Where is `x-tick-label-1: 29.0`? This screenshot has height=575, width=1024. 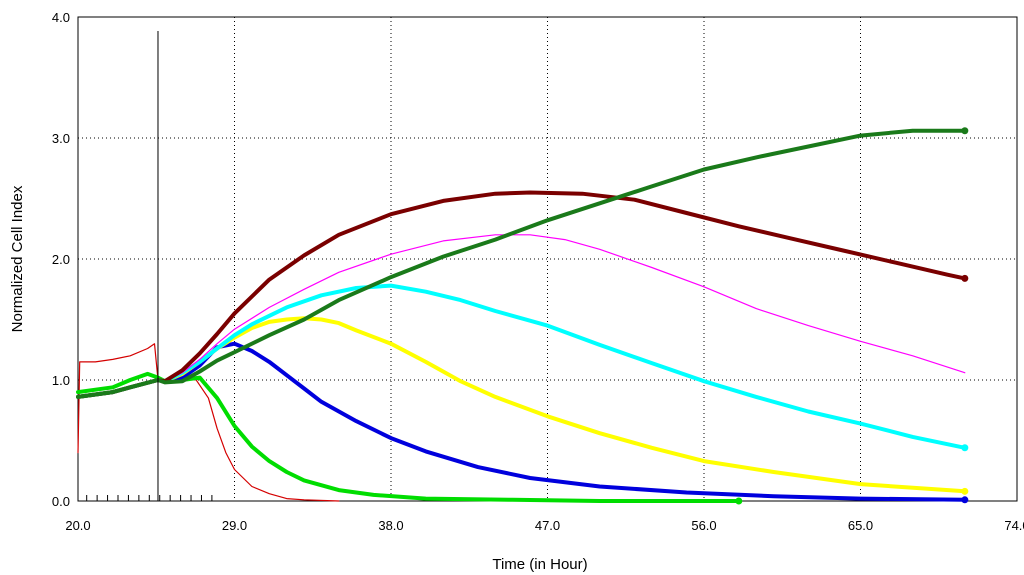 x-tick-label-1: 29.0 is located at coordinates (234, 525).